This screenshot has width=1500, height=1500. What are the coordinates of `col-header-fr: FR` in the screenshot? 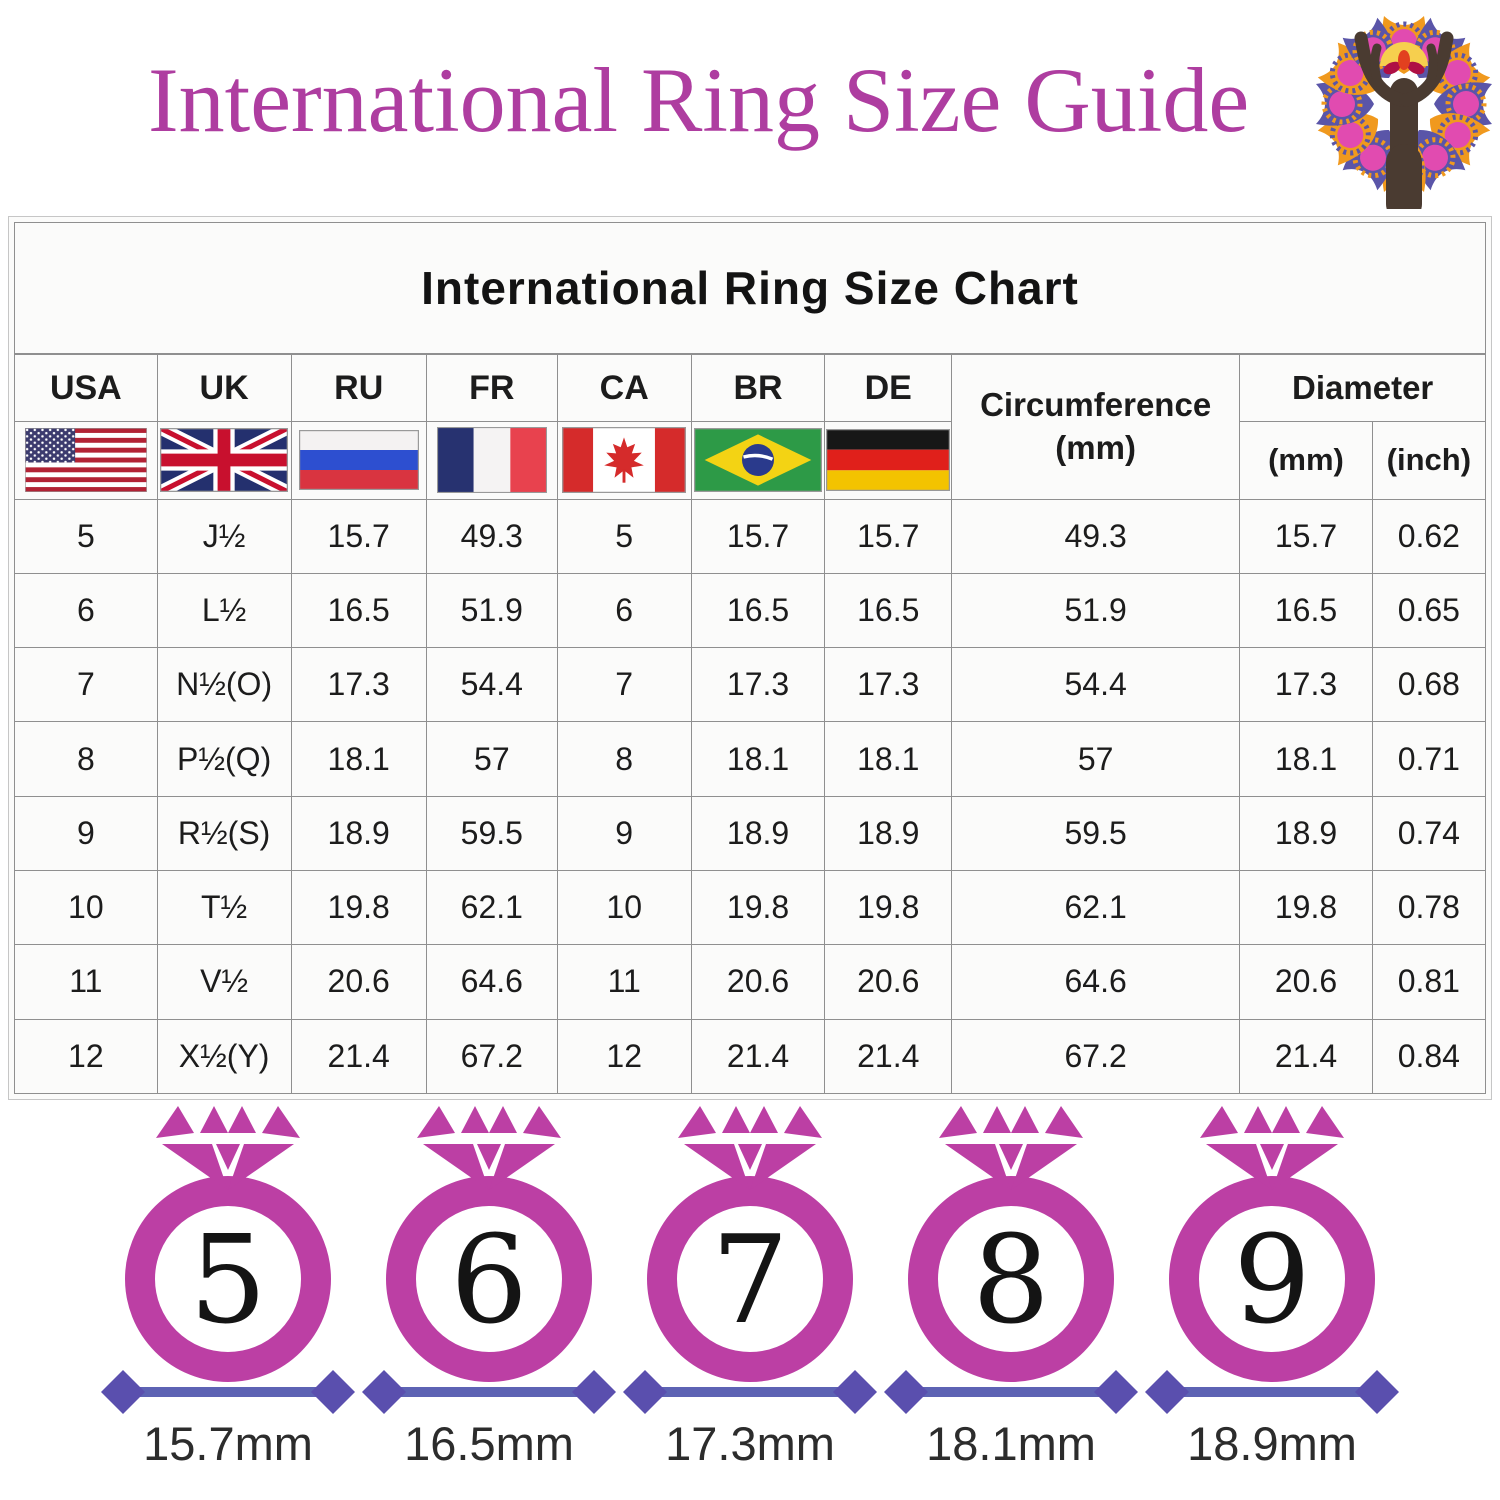 It's located at (491, 388).